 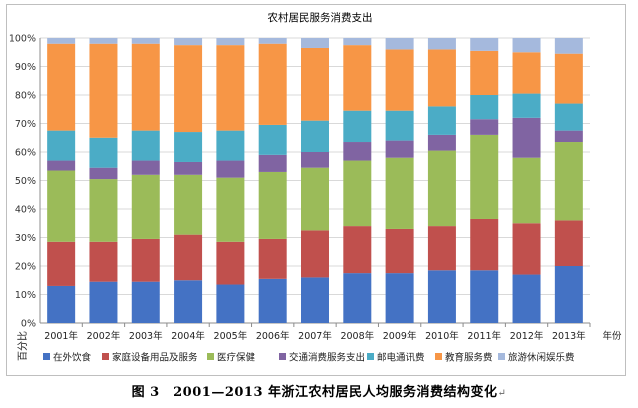 What do you see at coordinates (25, 295) in the screenshot?
I see `y-tick-label: 10%` at bounding box center [25, 295].